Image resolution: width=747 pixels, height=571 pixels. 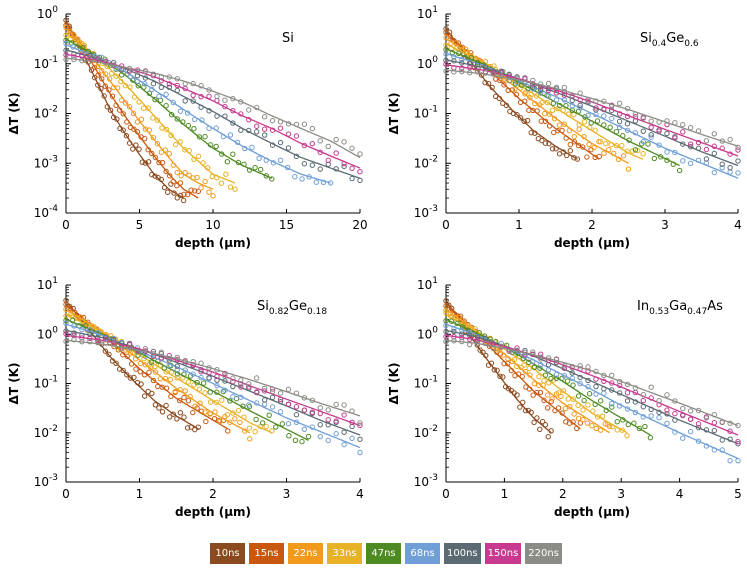 What do you see at coordinates (592, 113) in the screenshot?
I see `fit-line` at bounding box center [592, 113].